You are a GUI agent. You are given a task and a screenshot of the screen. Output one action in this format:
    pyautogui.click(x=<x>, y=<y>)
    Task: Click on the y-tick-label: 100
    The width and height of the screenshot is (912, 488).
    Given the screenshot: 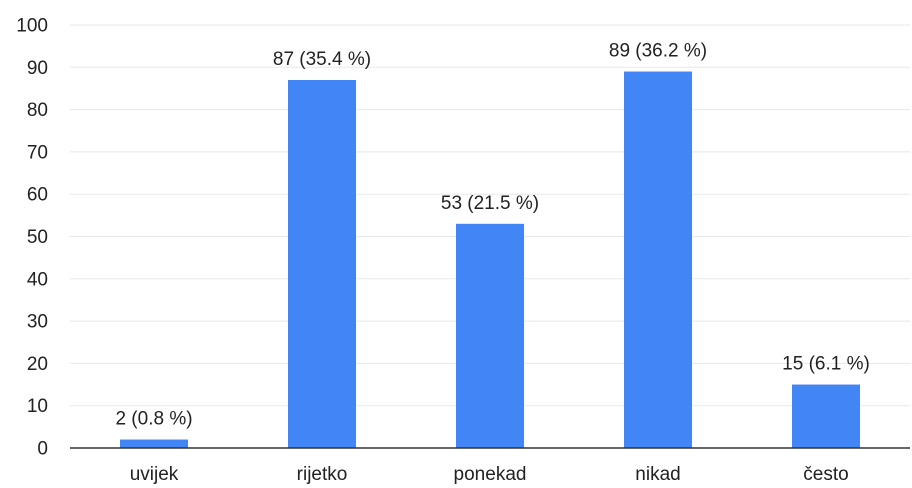 What is the action you would take?
    pyautogui.click(x=32, y=26)
    